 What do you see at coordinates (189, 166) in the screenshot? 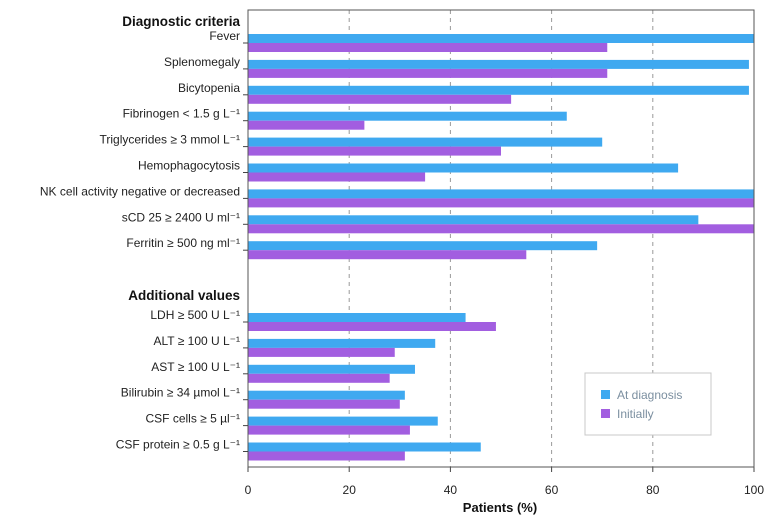
I see `category-label: Hemophagocytosis` at bounding box center [189, 166].